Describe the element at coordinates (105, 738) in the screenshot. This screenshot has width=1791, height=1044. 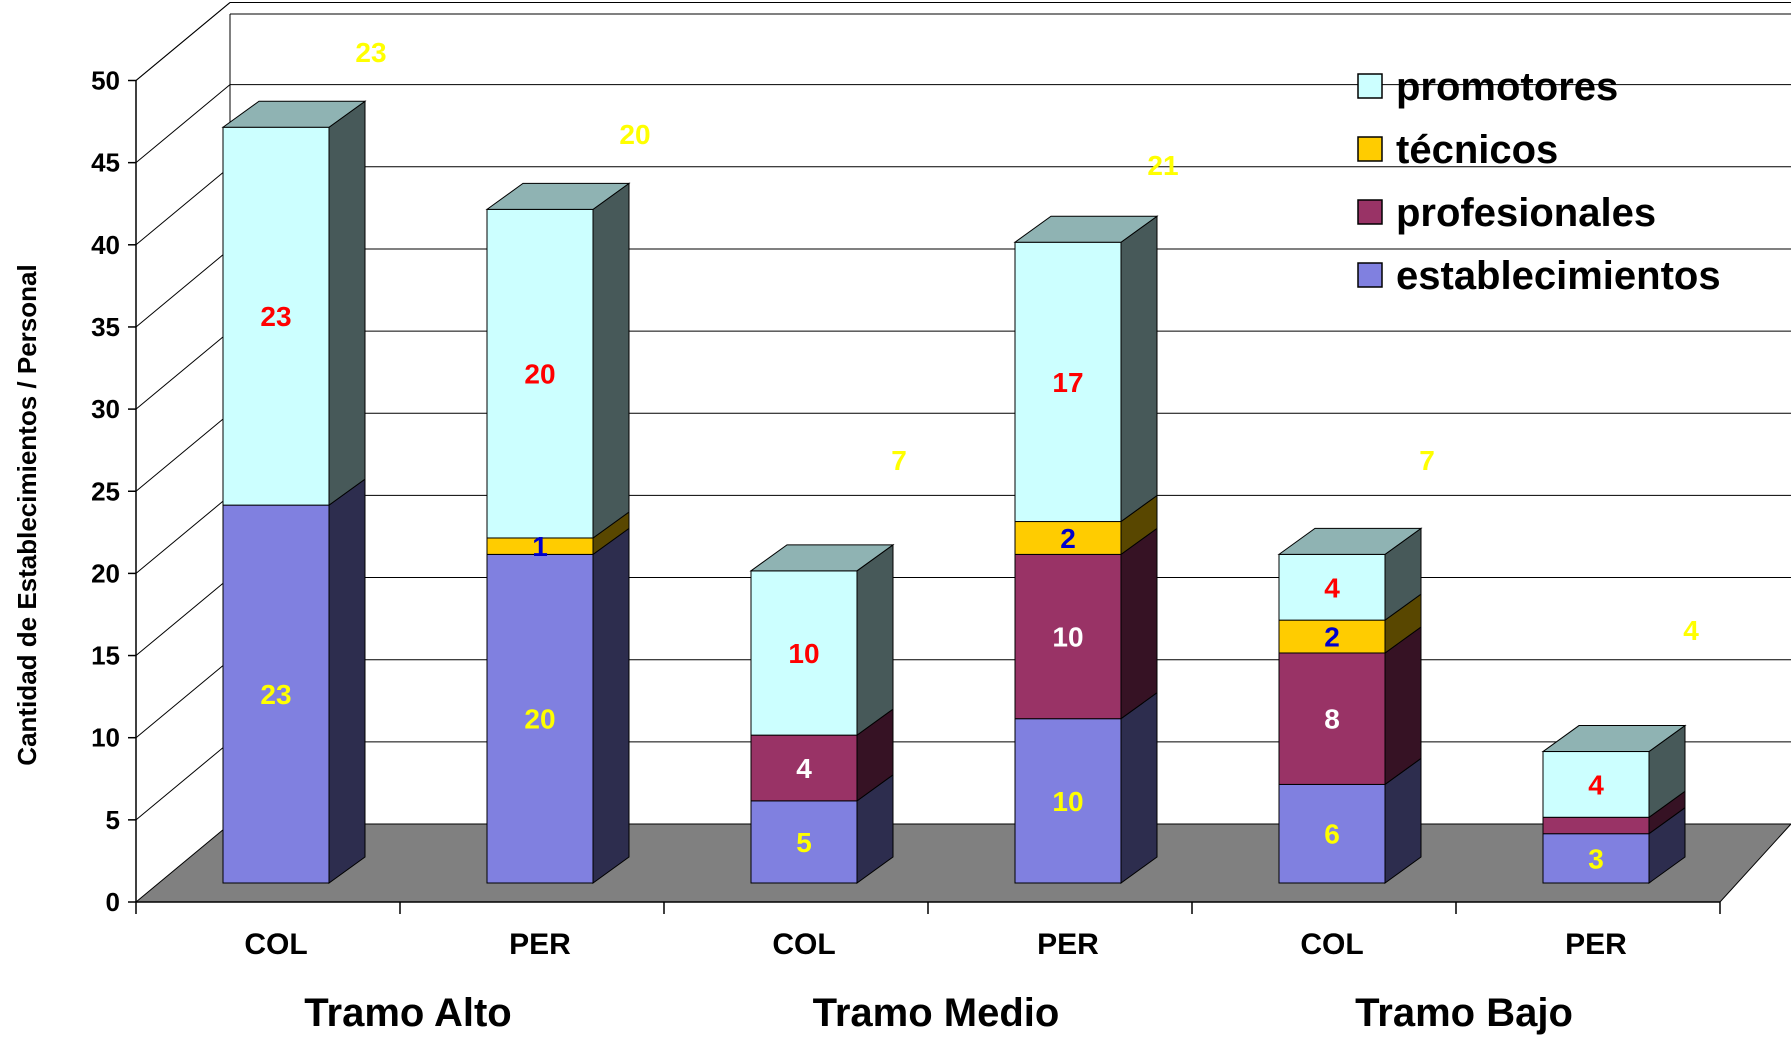
I see `y-tick-label: 10` at that location.